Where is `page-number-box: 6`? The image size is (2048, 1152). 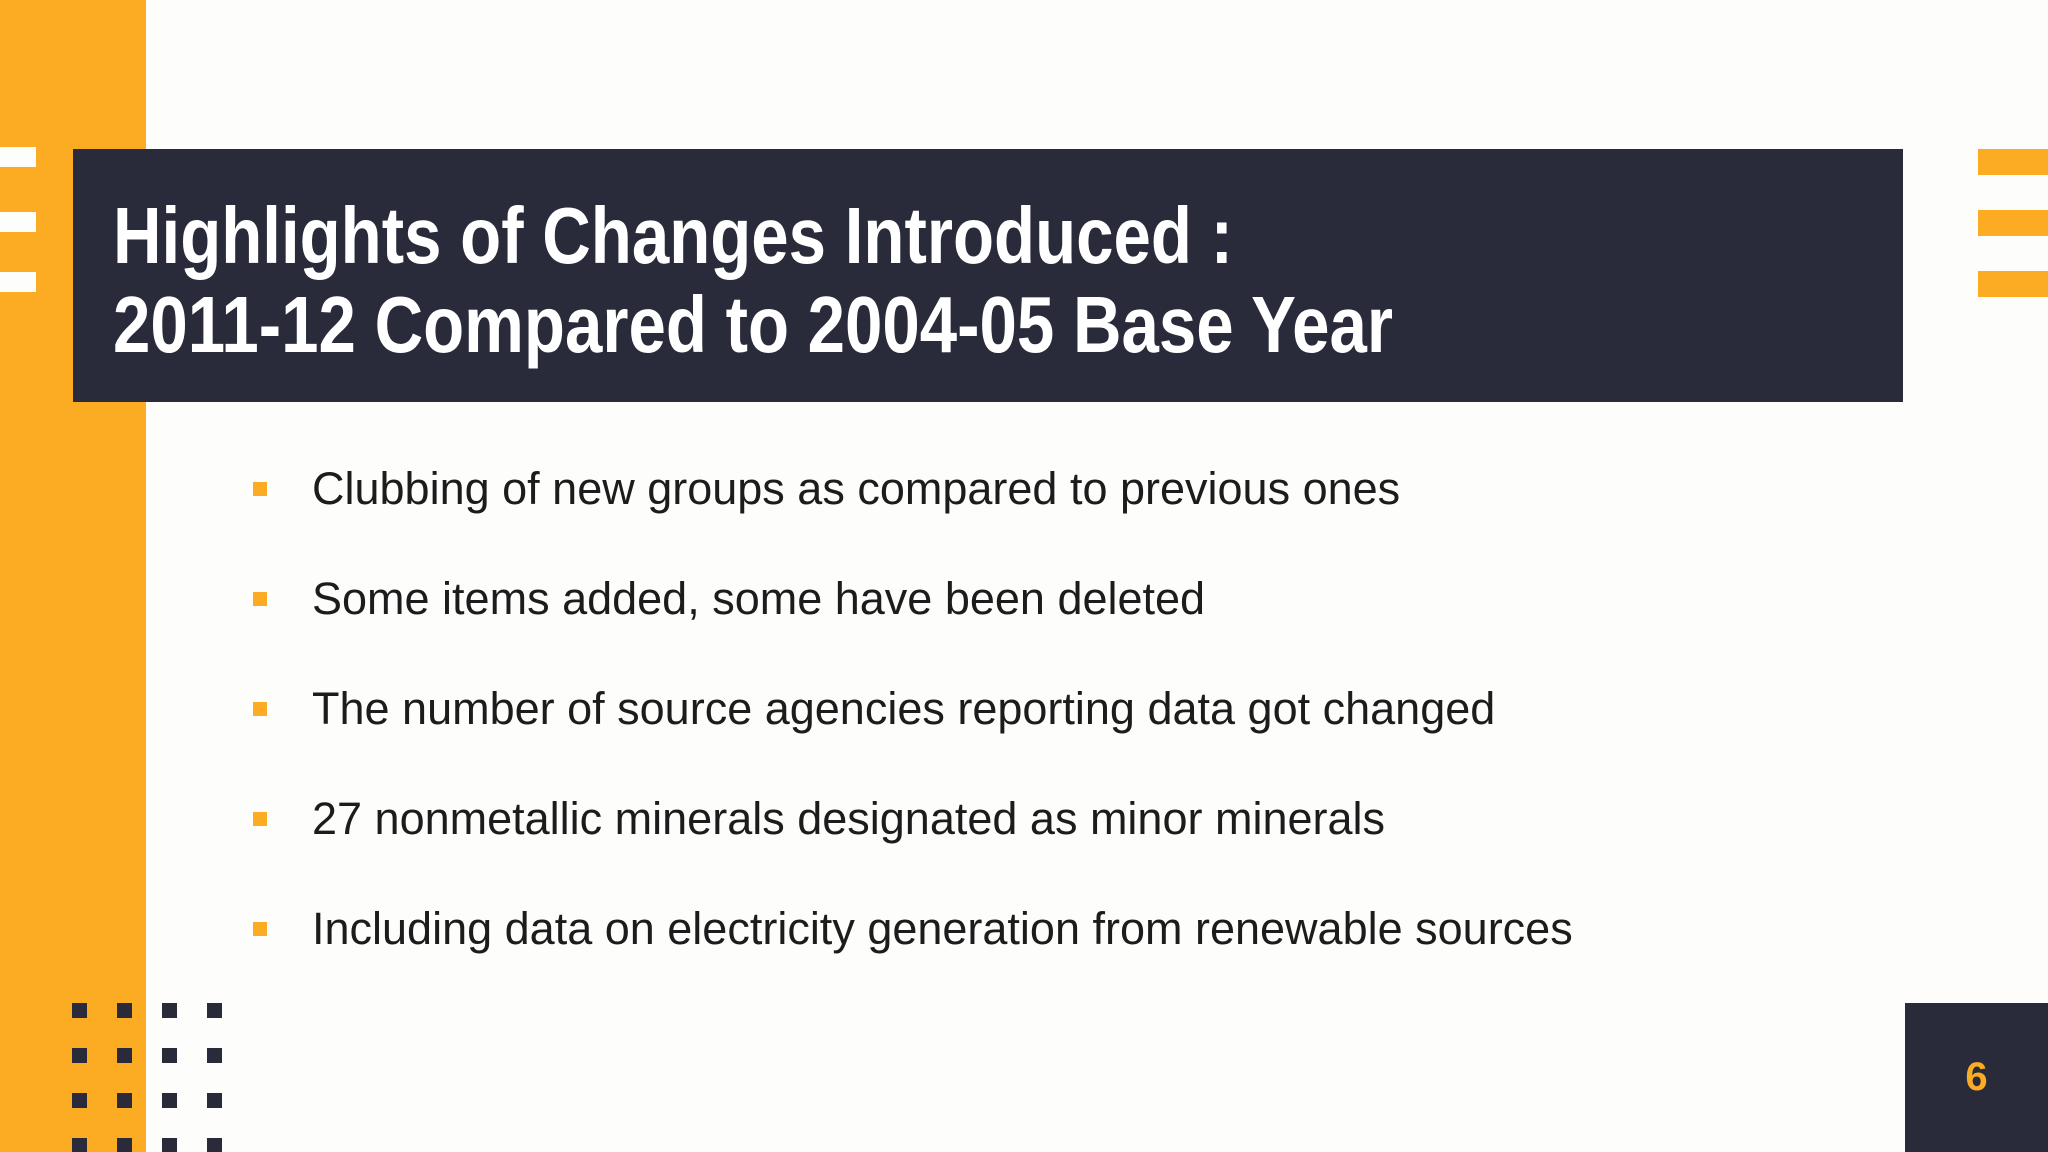
page-number-box: 6 is located at coordinates (1976, 1077).